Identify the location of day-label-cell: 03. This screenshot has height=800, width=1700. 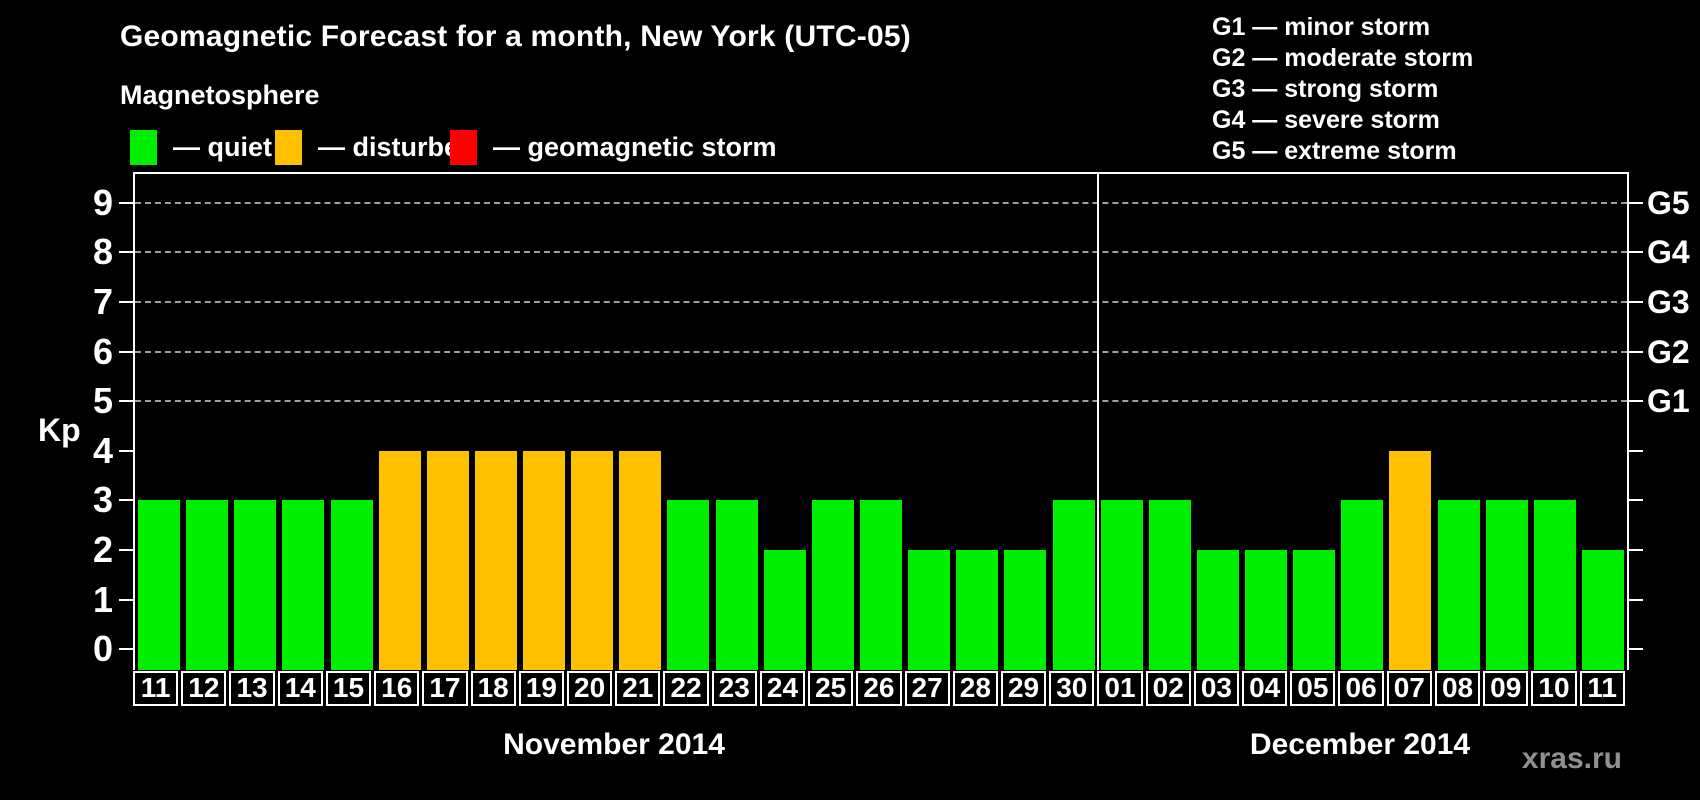
(1216, 688).